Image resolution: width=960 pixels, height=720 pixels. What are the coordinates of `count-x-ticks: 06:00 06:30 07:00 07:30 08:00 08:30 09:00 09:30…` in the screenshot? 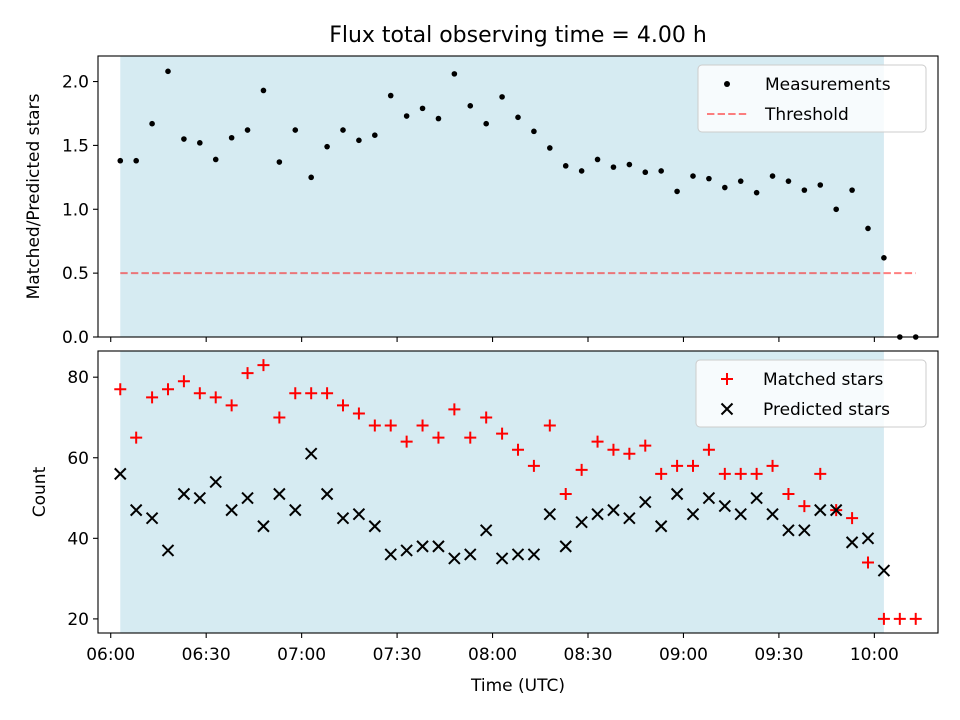 It's located at (492, 649).